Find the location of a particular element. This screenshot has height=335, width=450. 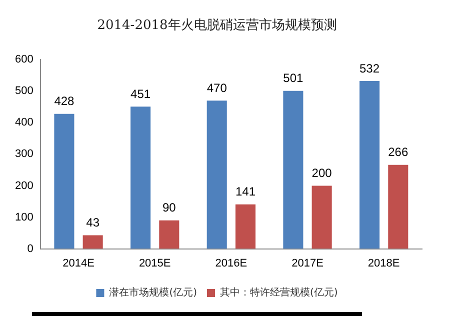

data-label: 470 is located at coordinates (217, 87).